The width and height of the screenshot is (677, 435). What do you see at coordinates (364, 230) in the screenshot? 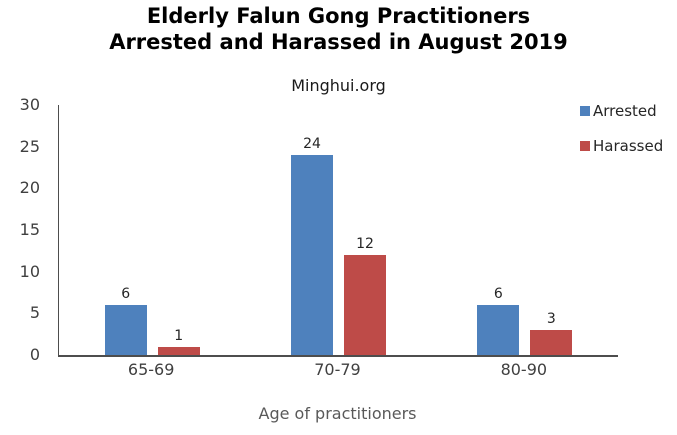
I see `bar-harassed-70-79: 12` at bounding box center [364, 230].